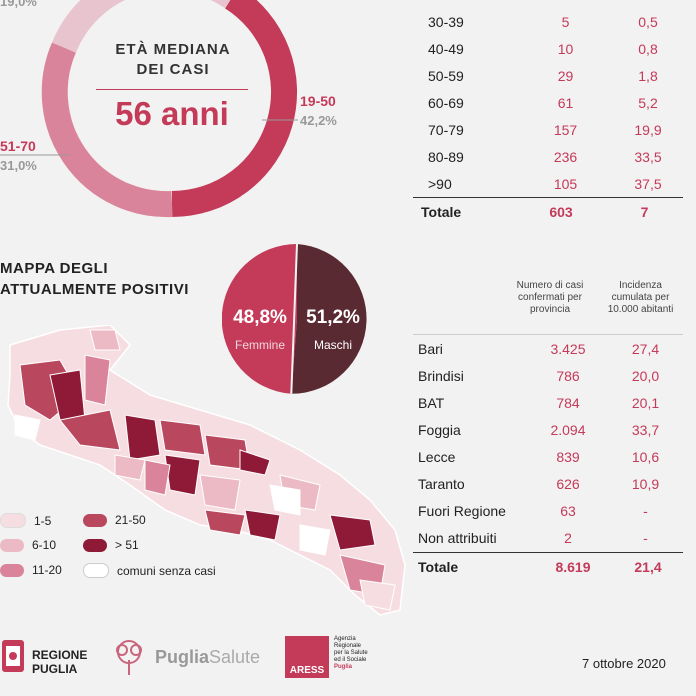 Image resolution: width=696 pixels, height=696 pixels. Describe the element at coordinates (645, 402) in the screenshot. I see `province-incidence: 20,1` at that location.